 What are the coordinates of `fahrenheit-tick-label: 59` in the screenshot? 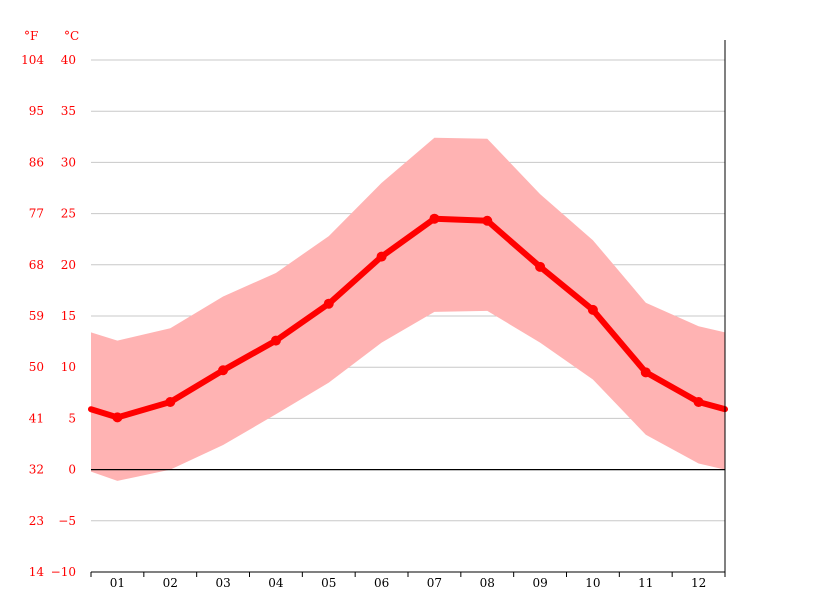 It's located at (36, 316).